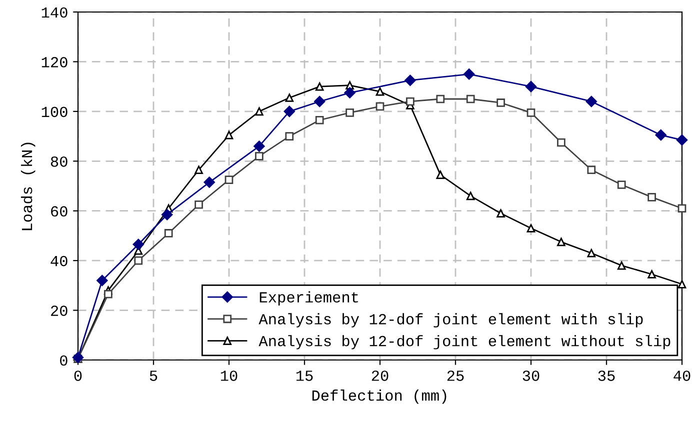  Describe the element at coordinates (59, 311) in the screenshot. I see `y-tick-label: 20` at that location.